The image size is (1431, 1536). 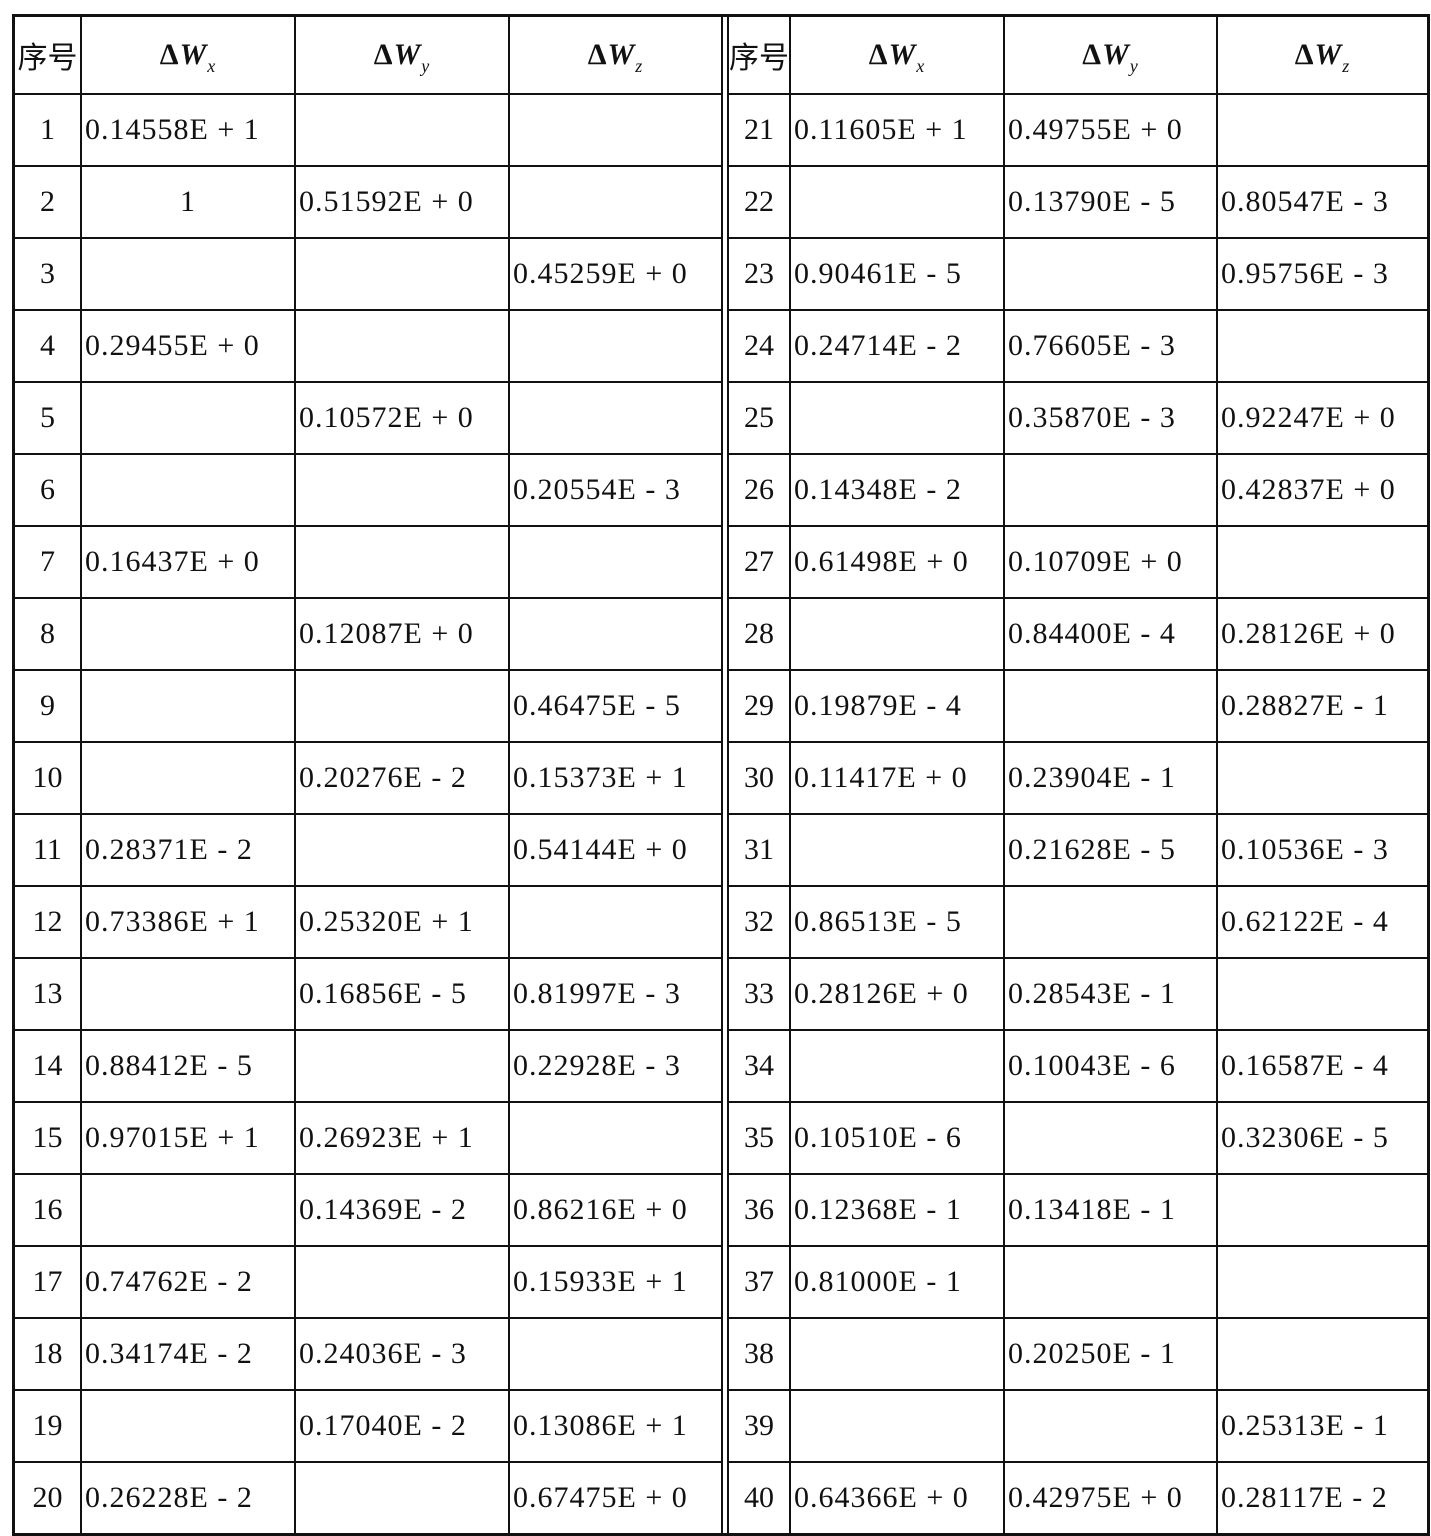 I want to click on delta-wy-cell: 0.21628E - 5, so click(x=1110, y=850).